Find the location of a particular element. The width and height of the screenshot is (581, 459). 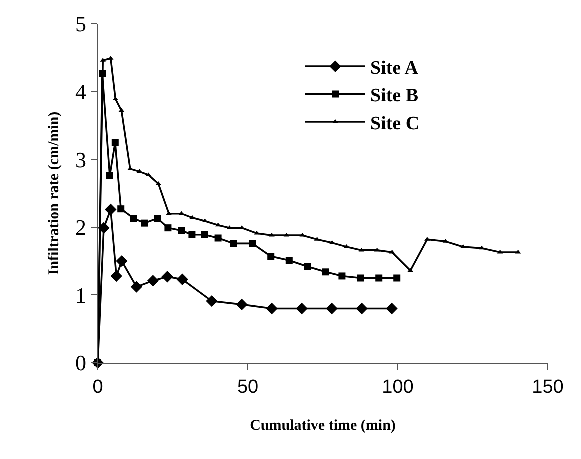

legend-label: Site B is located at coordinates (394, 96).